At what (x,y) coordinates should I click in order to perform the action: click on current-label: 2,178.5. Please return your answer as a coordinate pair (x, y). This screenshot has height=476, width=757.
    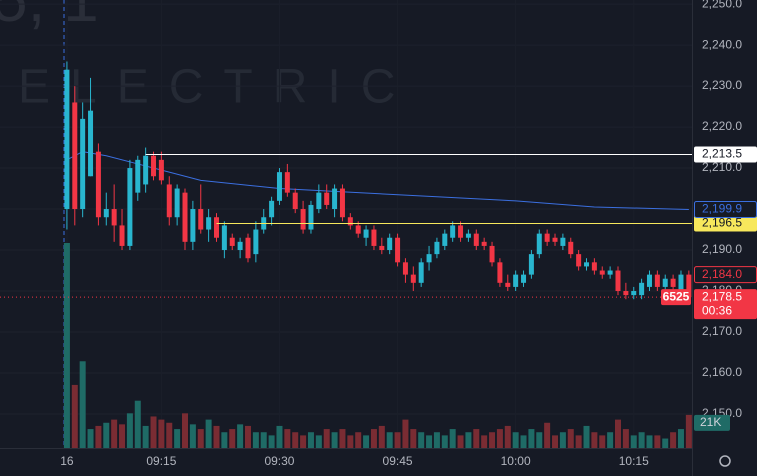
    Looking at the image, I should click on (722, 296).